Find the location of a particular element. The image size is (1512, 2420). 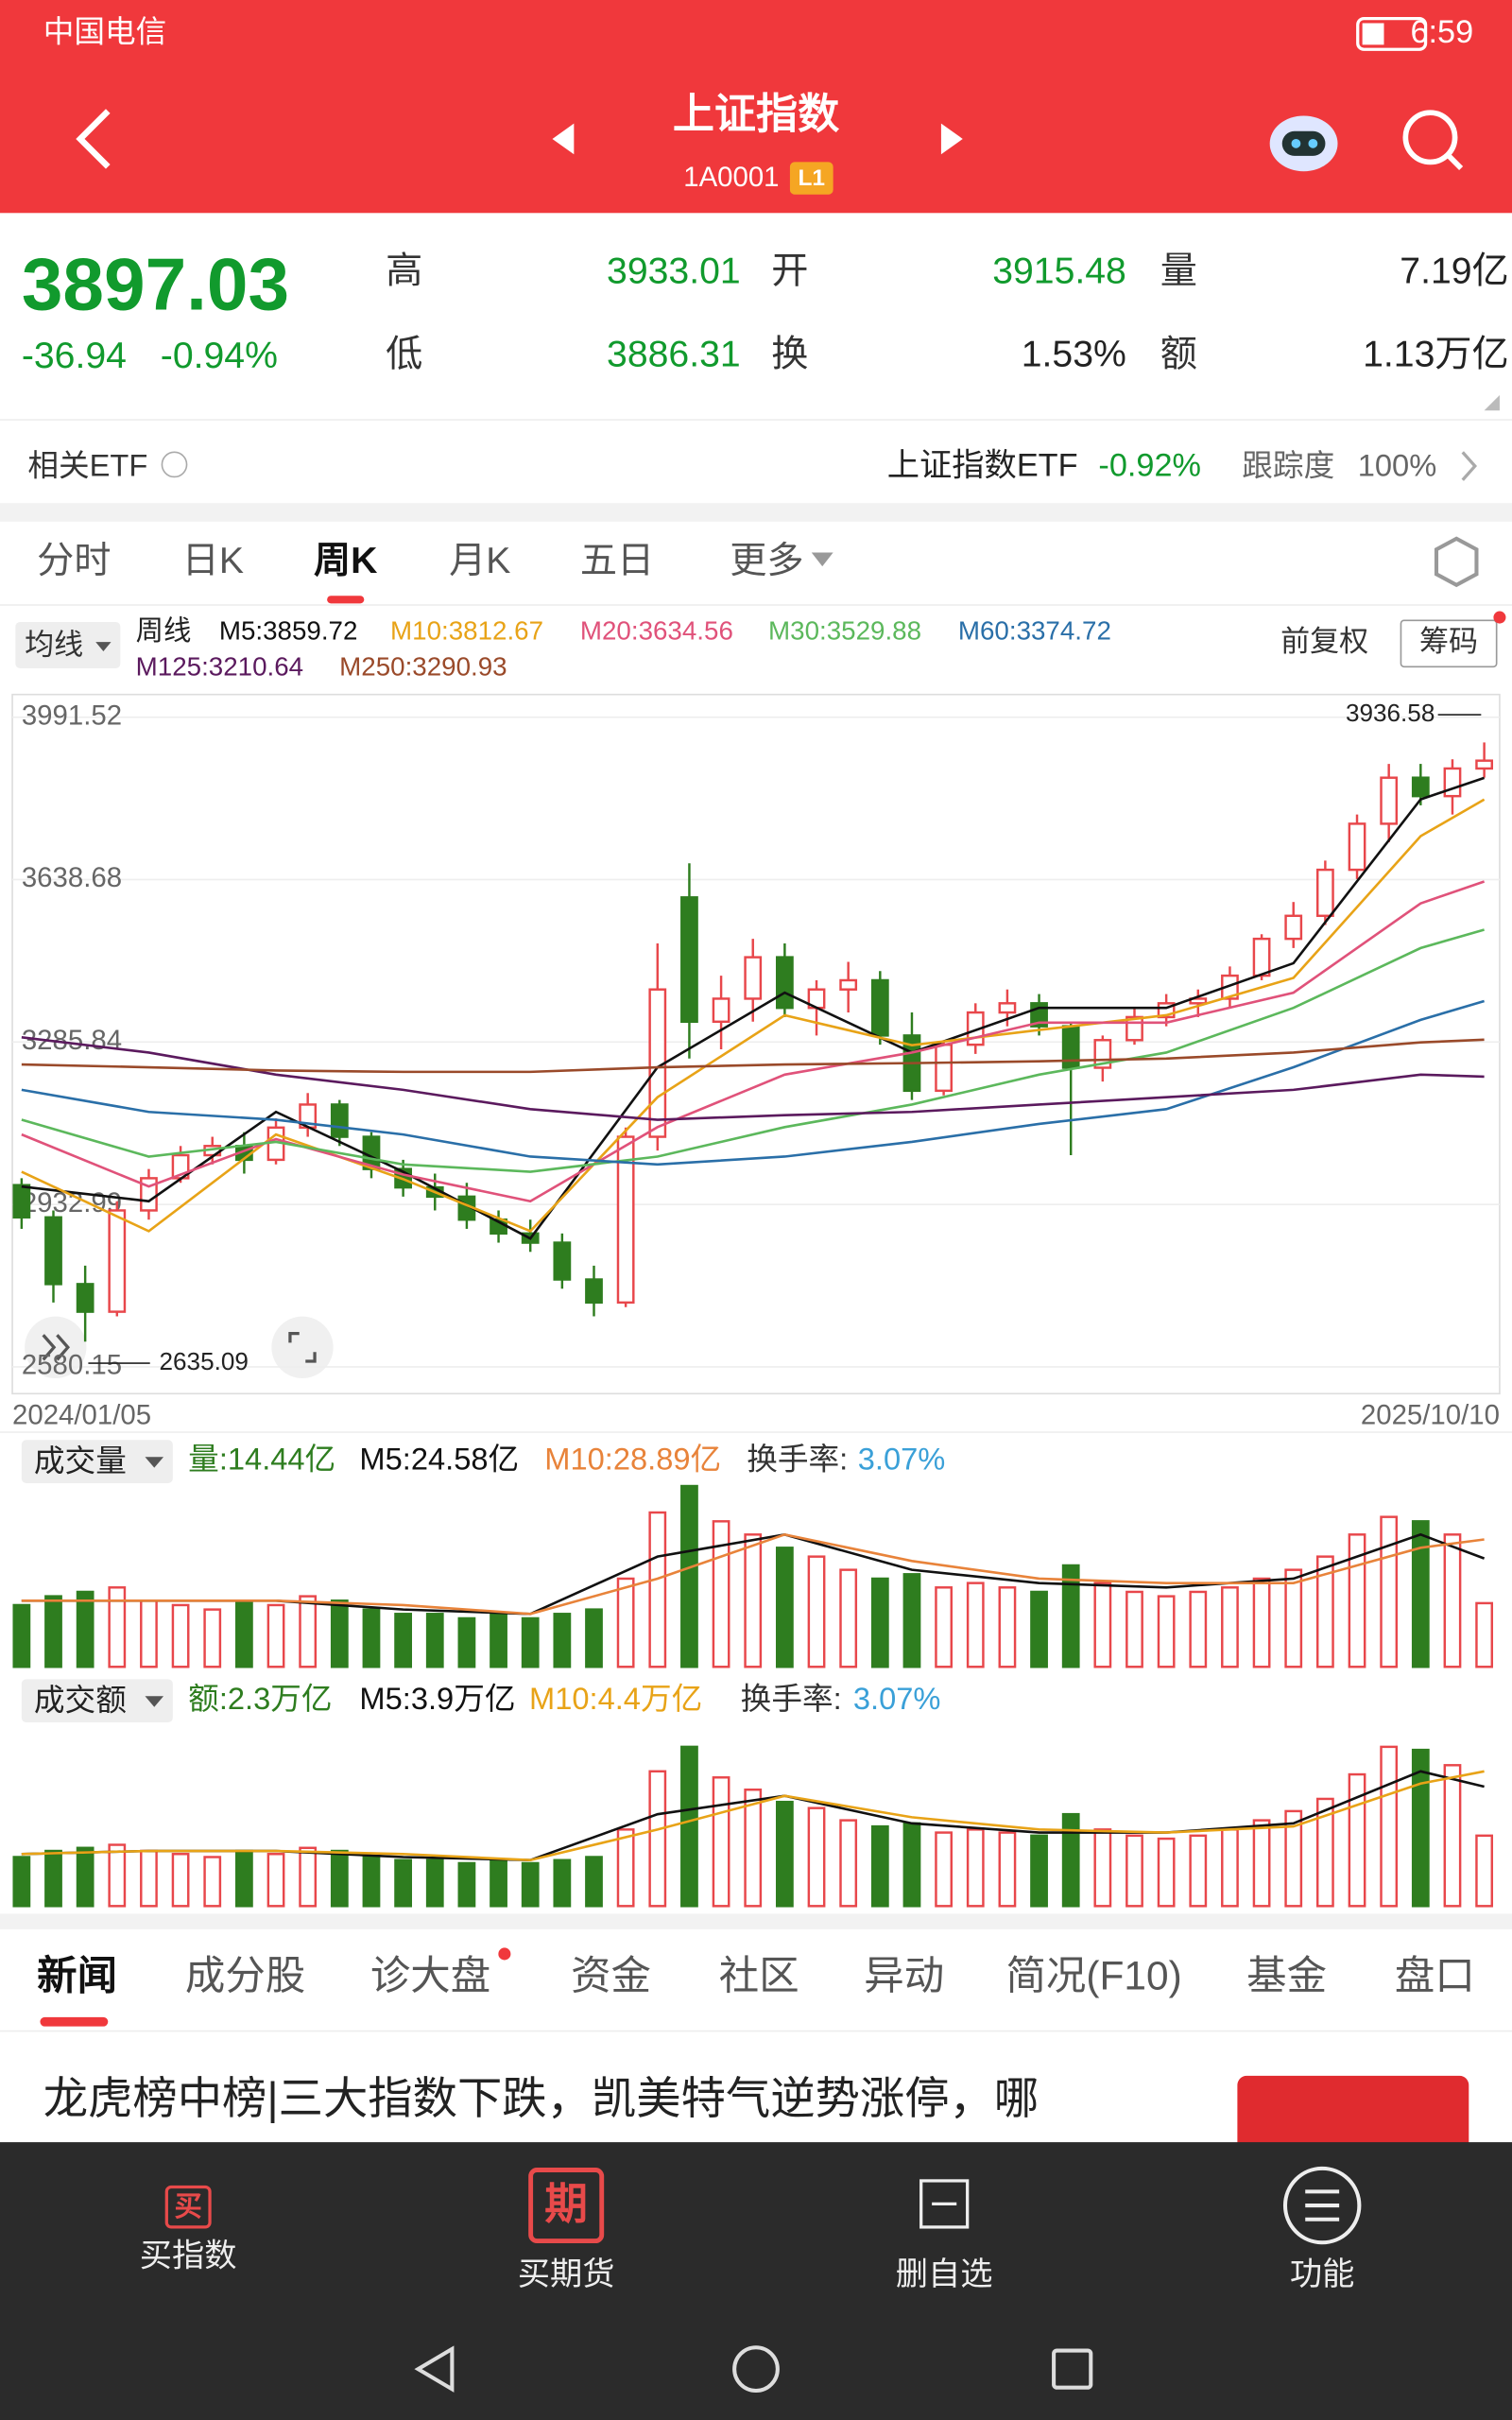

news-tab: 诊大盘 is located at coordinates (430, 1975).